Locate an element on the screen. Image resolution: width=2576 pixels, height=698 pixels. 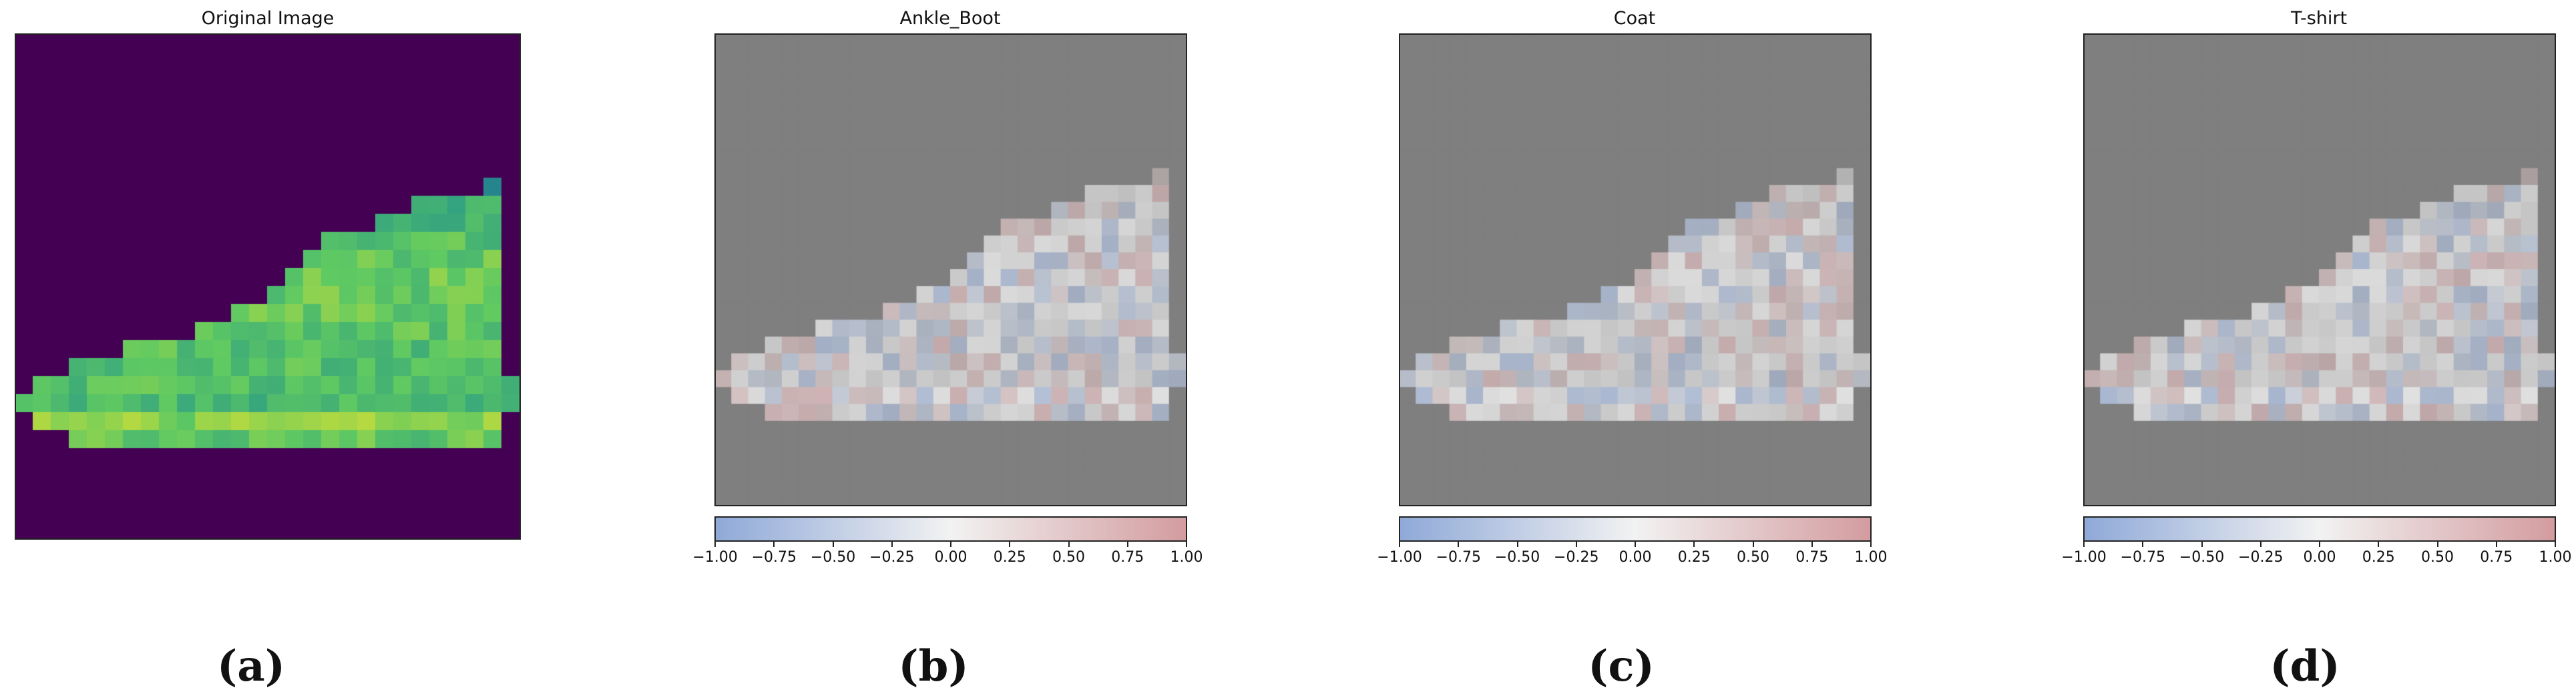
ankle-boot-colorbar is located at coordinates (951, 529).